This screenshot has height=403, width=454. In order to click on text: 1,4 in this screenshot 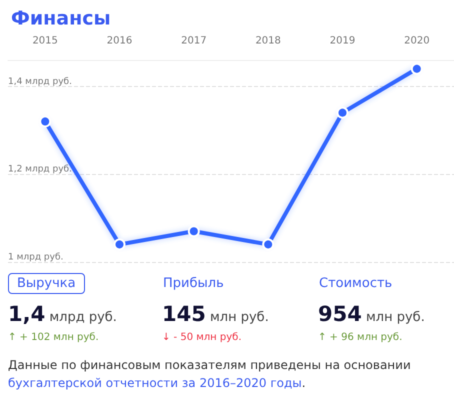, I will do `click(27, 314)`.